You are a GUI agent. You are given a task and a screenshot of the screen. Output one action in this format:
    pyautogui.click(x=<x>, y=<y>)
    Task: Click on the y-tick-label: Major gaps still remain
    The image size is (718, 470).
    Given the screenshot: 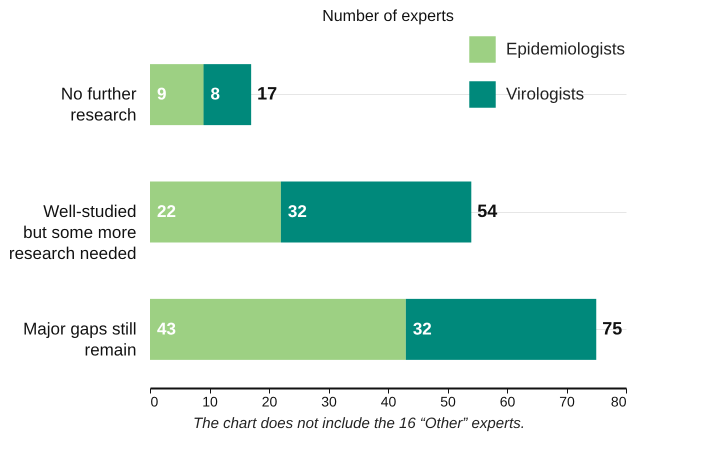 What is the action you would take?
    pyautogui.click(x=79, y=339)
    